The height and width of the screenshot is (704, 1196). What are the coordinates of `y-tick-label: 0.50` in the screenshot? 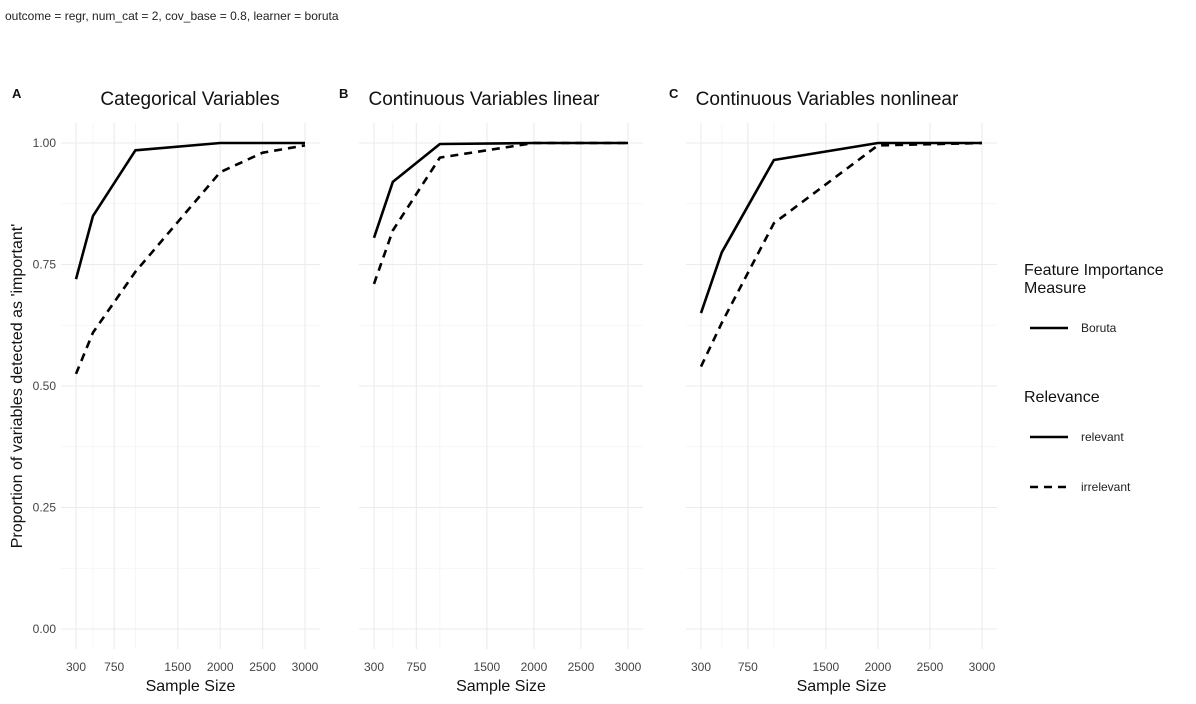 It's located at (45, 386).